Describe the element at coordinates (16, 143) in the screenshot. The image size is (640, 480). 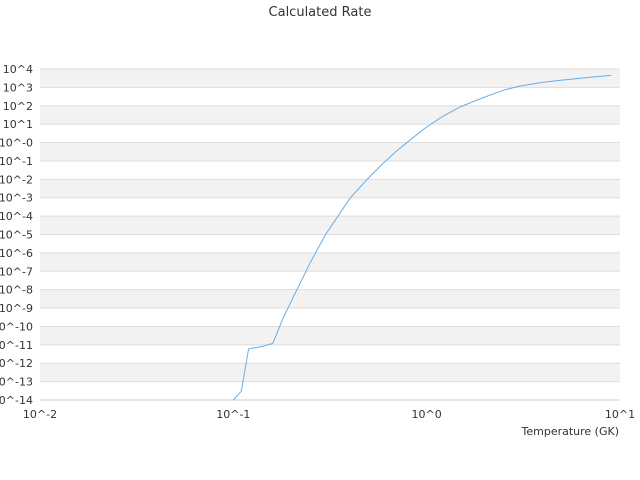
I see `y-tick-label: 10^-0` at that location.